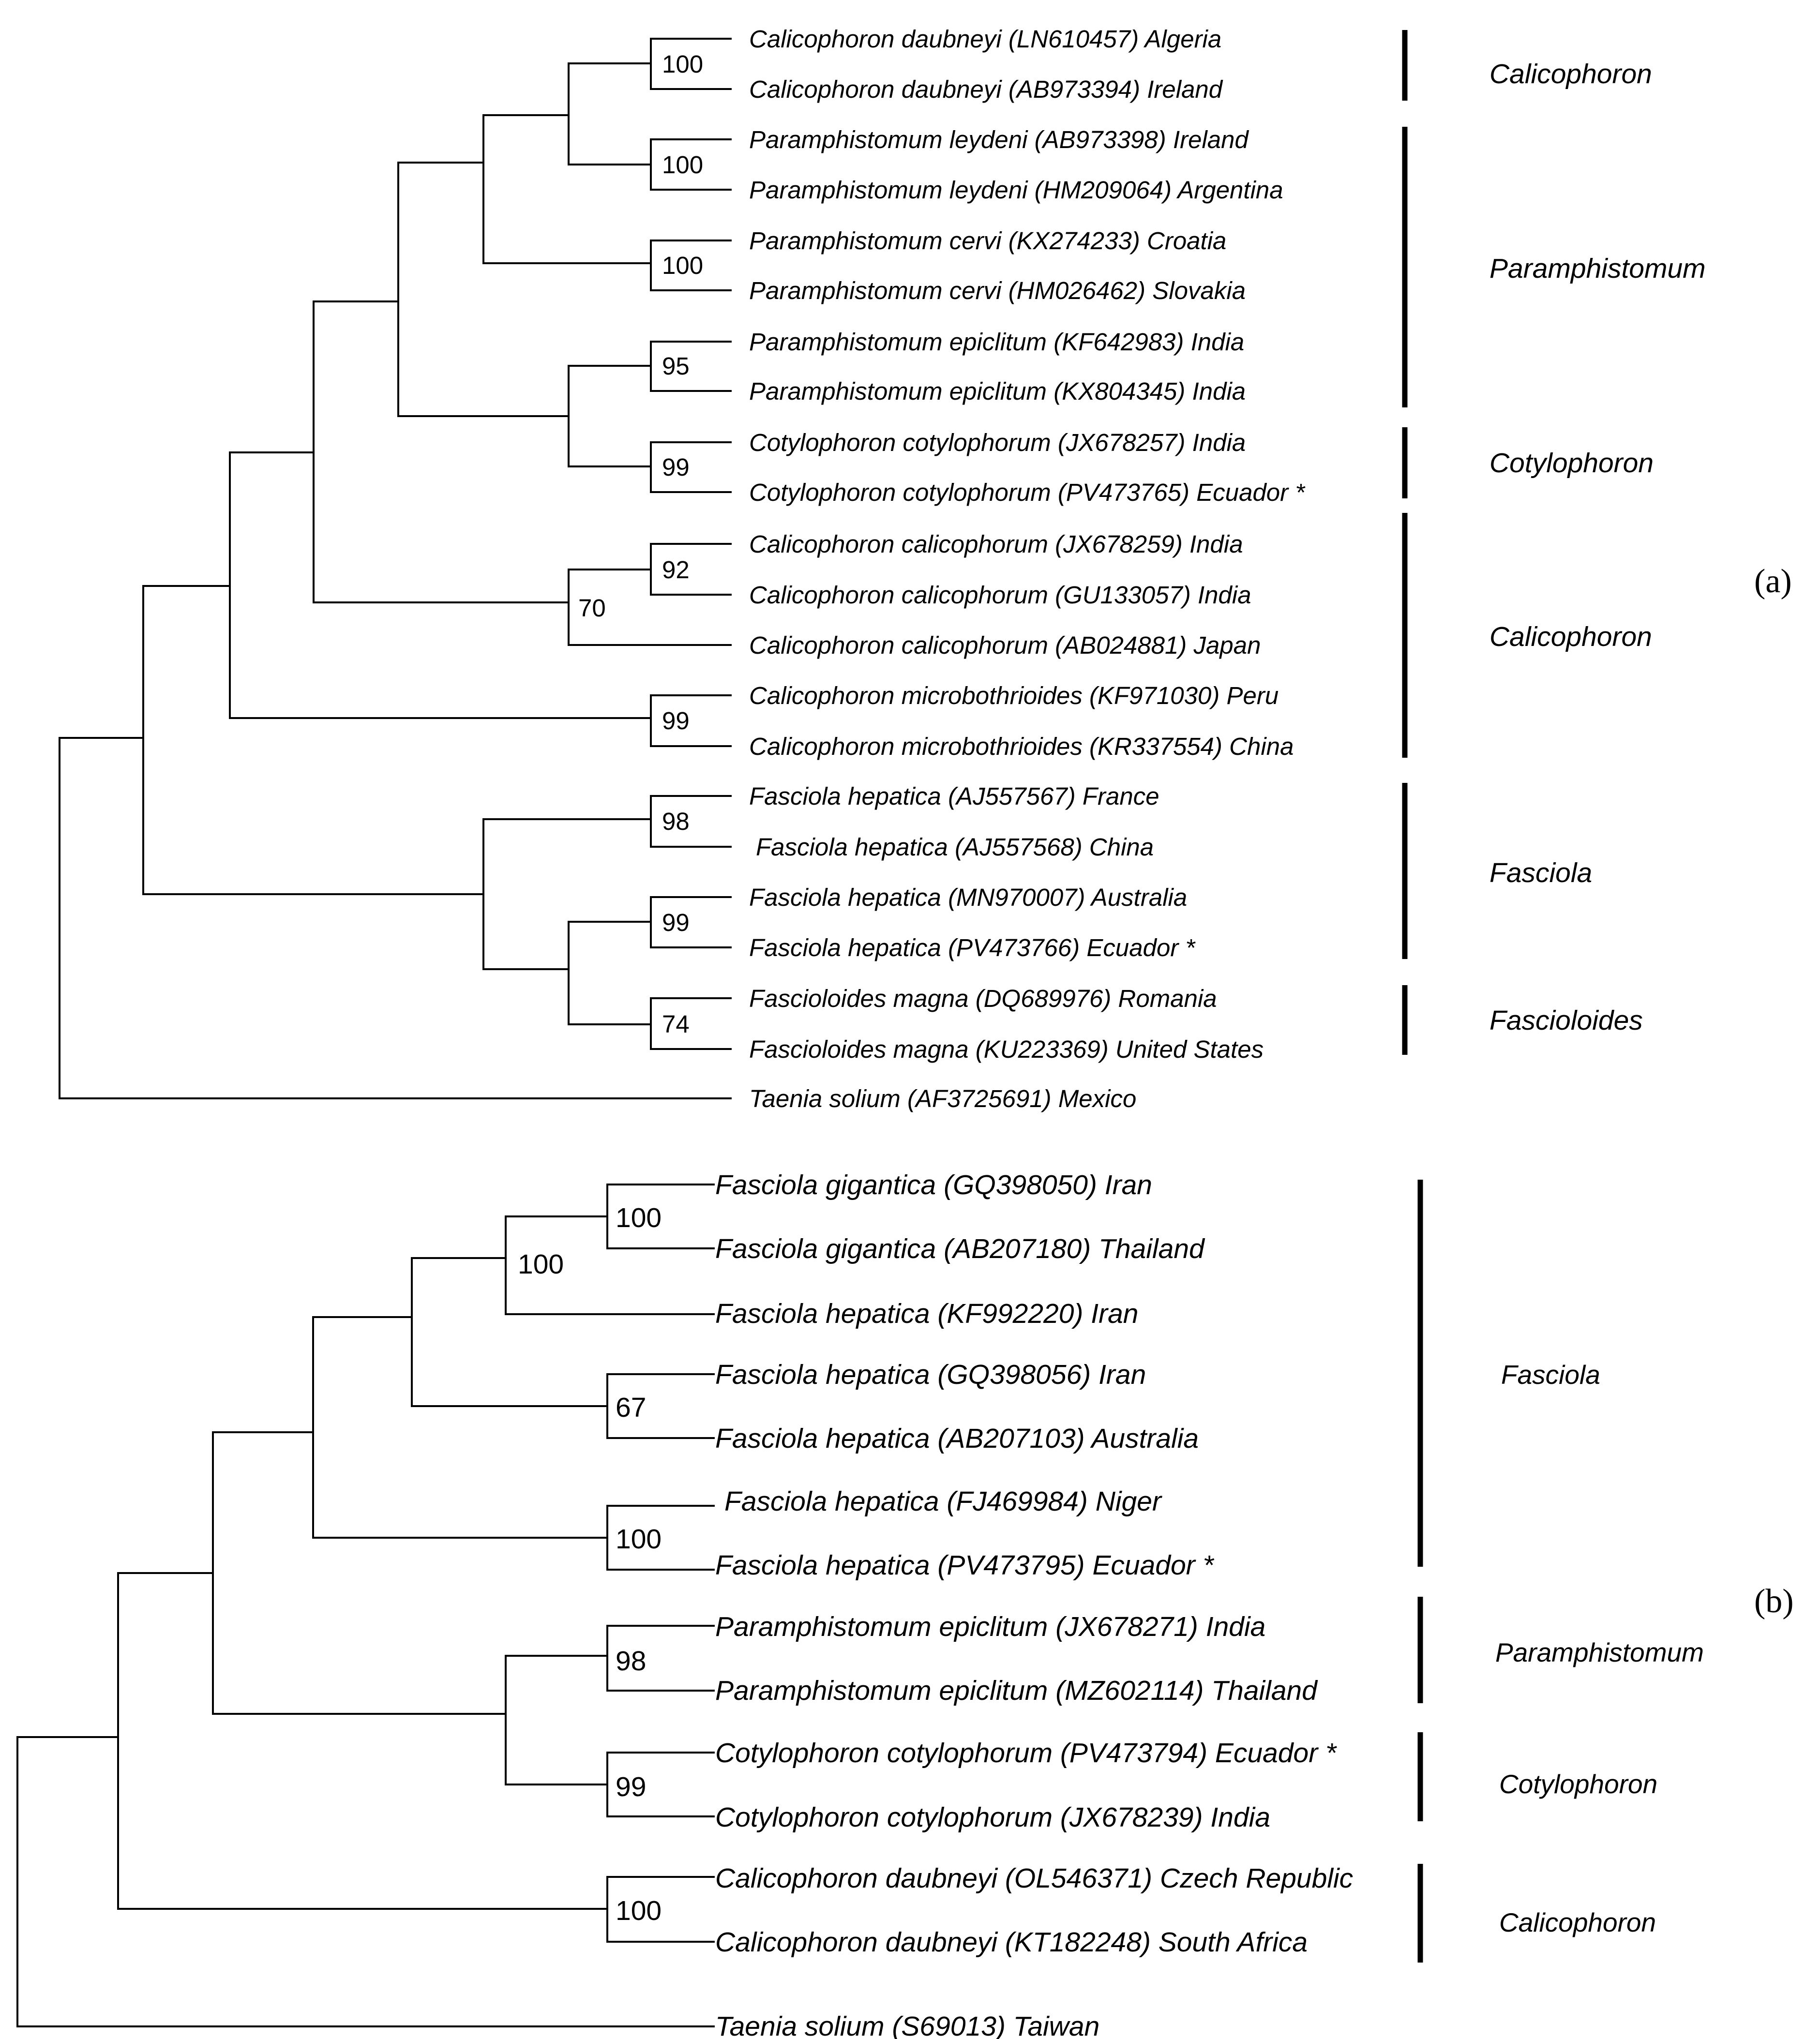 This screenshot has height=2039, width=1820. What do you see at coordinates (676, 570) in the screenshot?
I see `bootstrap-value: 92` at bounding box center [676, 570].